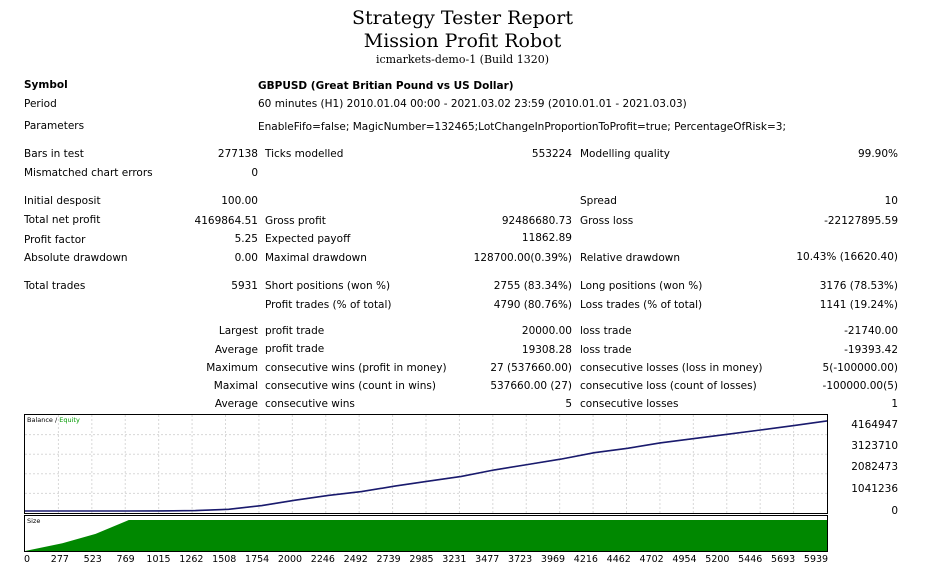 Image resolution: width=925 pixels, height=576 pixels. Describe the element at coordinates (629, 404) in the screenshot. I see `avg-consec-losses-label: consecutive losses` at that location.